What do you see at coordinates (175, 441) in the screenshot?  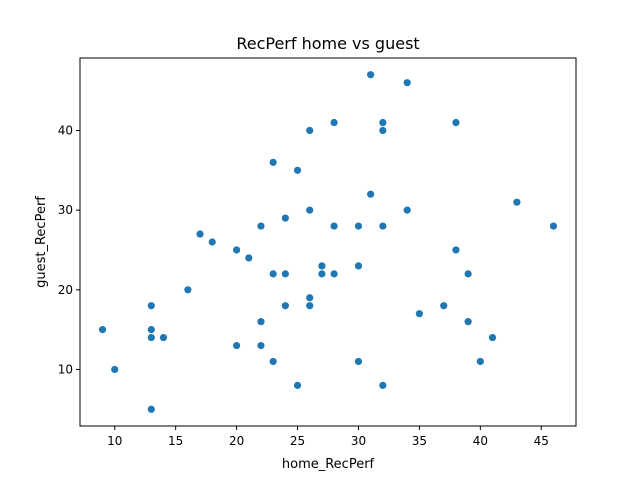 I see `x-tick-label: 15` at bounding box center [175, 441].